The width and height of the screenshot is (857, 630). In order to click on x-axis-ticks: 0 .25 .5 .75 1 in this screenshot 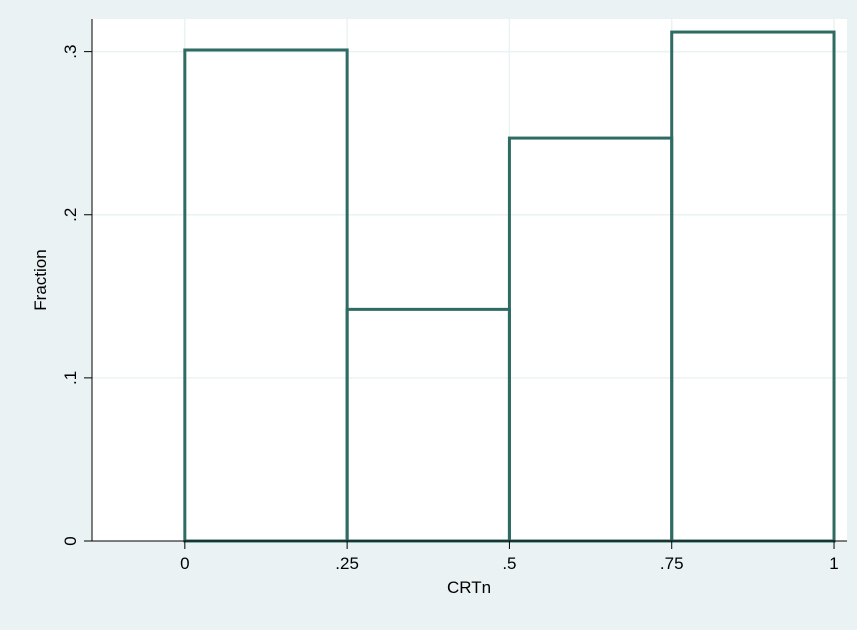, I will do `click(509, 557)`.